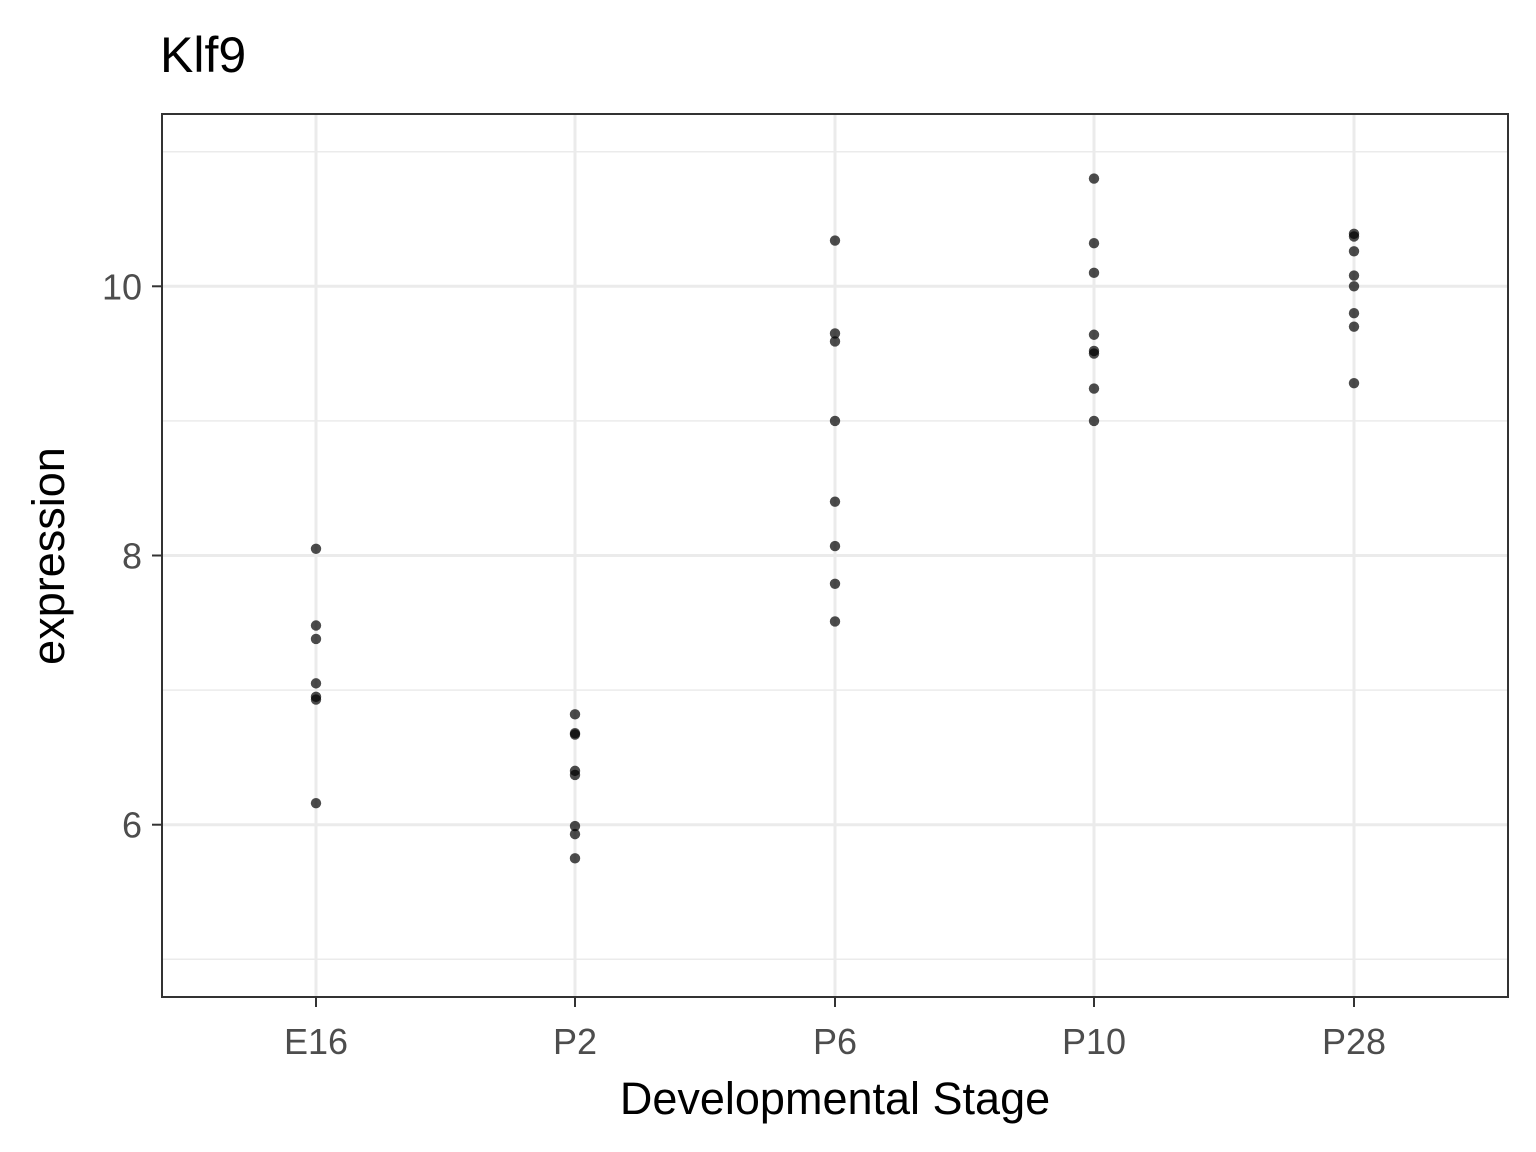 This screenshot has height=1152, width=1536. I want to click on y-tick-label: 8, so click(132, 556).